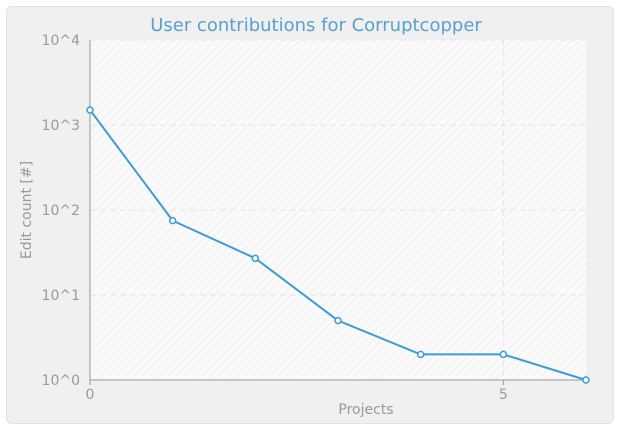  I want to click on y-tick-labels: 10^0 10^1 10^2 10^3 10^4, so click(61, 211).